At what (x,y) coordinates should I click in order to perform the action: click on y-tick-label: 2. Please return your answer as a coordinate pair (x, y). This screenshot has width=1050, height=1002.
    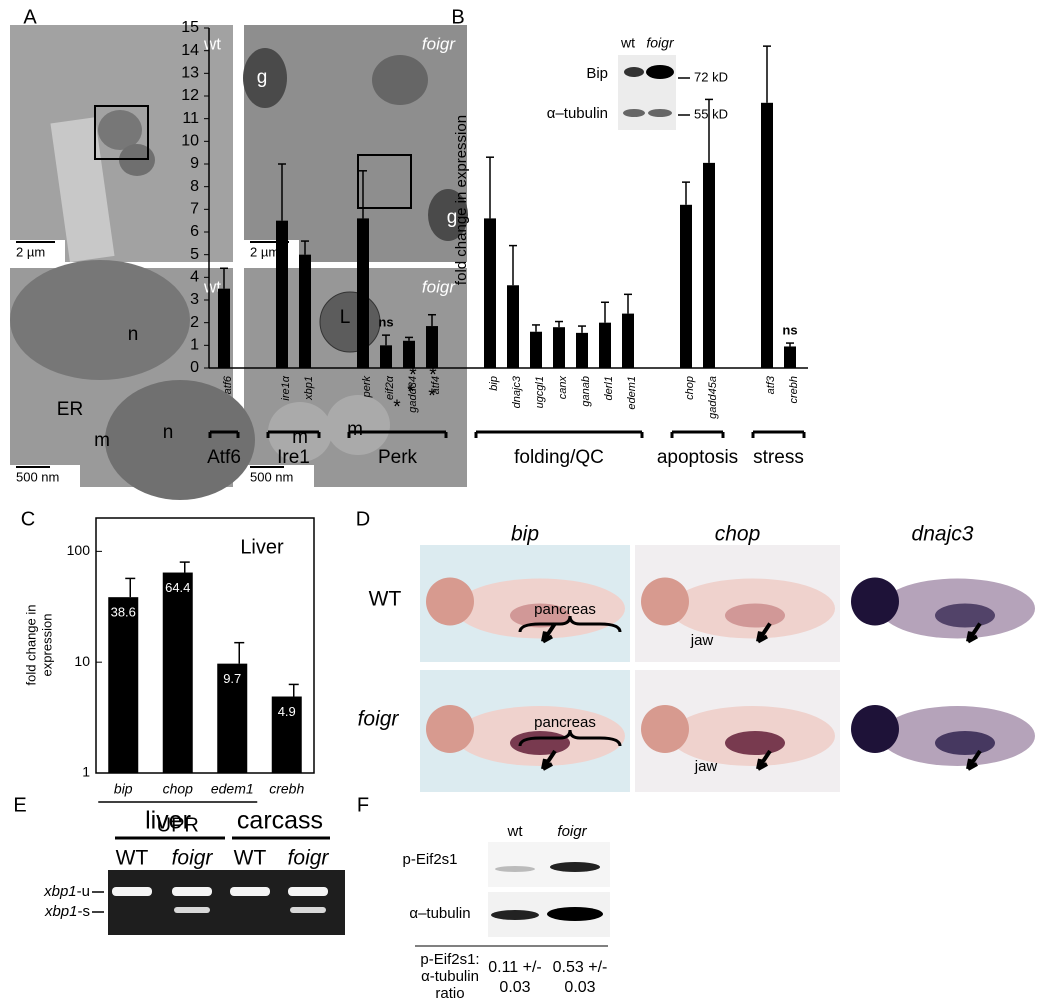
    Looking at the image, I should click on (194, 322).